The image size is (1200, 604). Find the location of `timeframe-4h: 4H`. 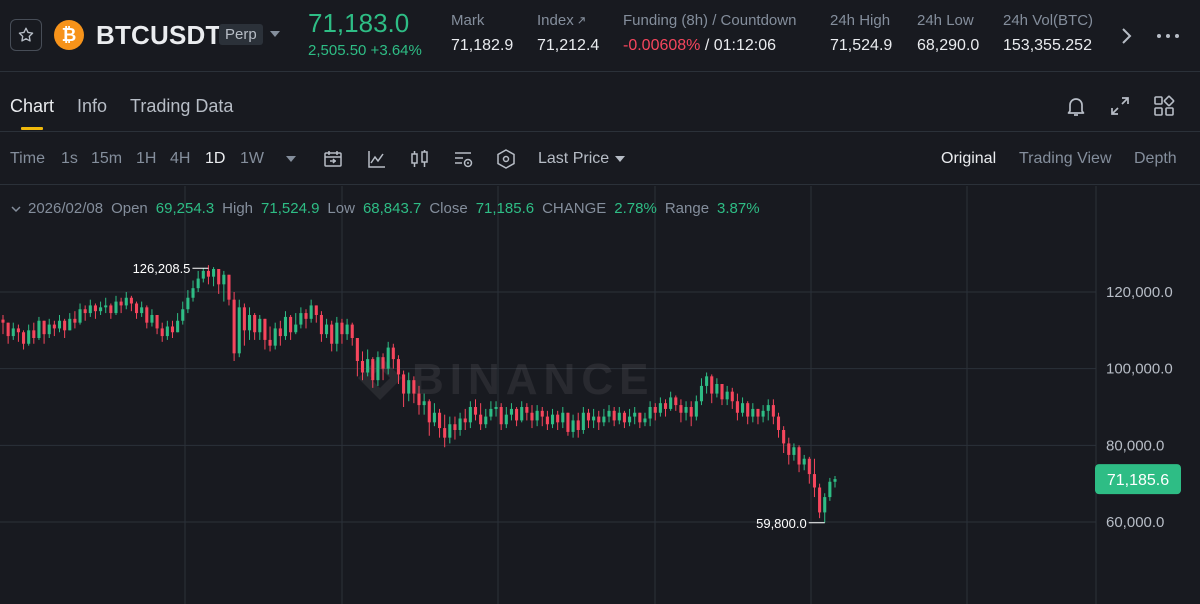

timeframe-4h: 4H is located at coordinates (180, 158).